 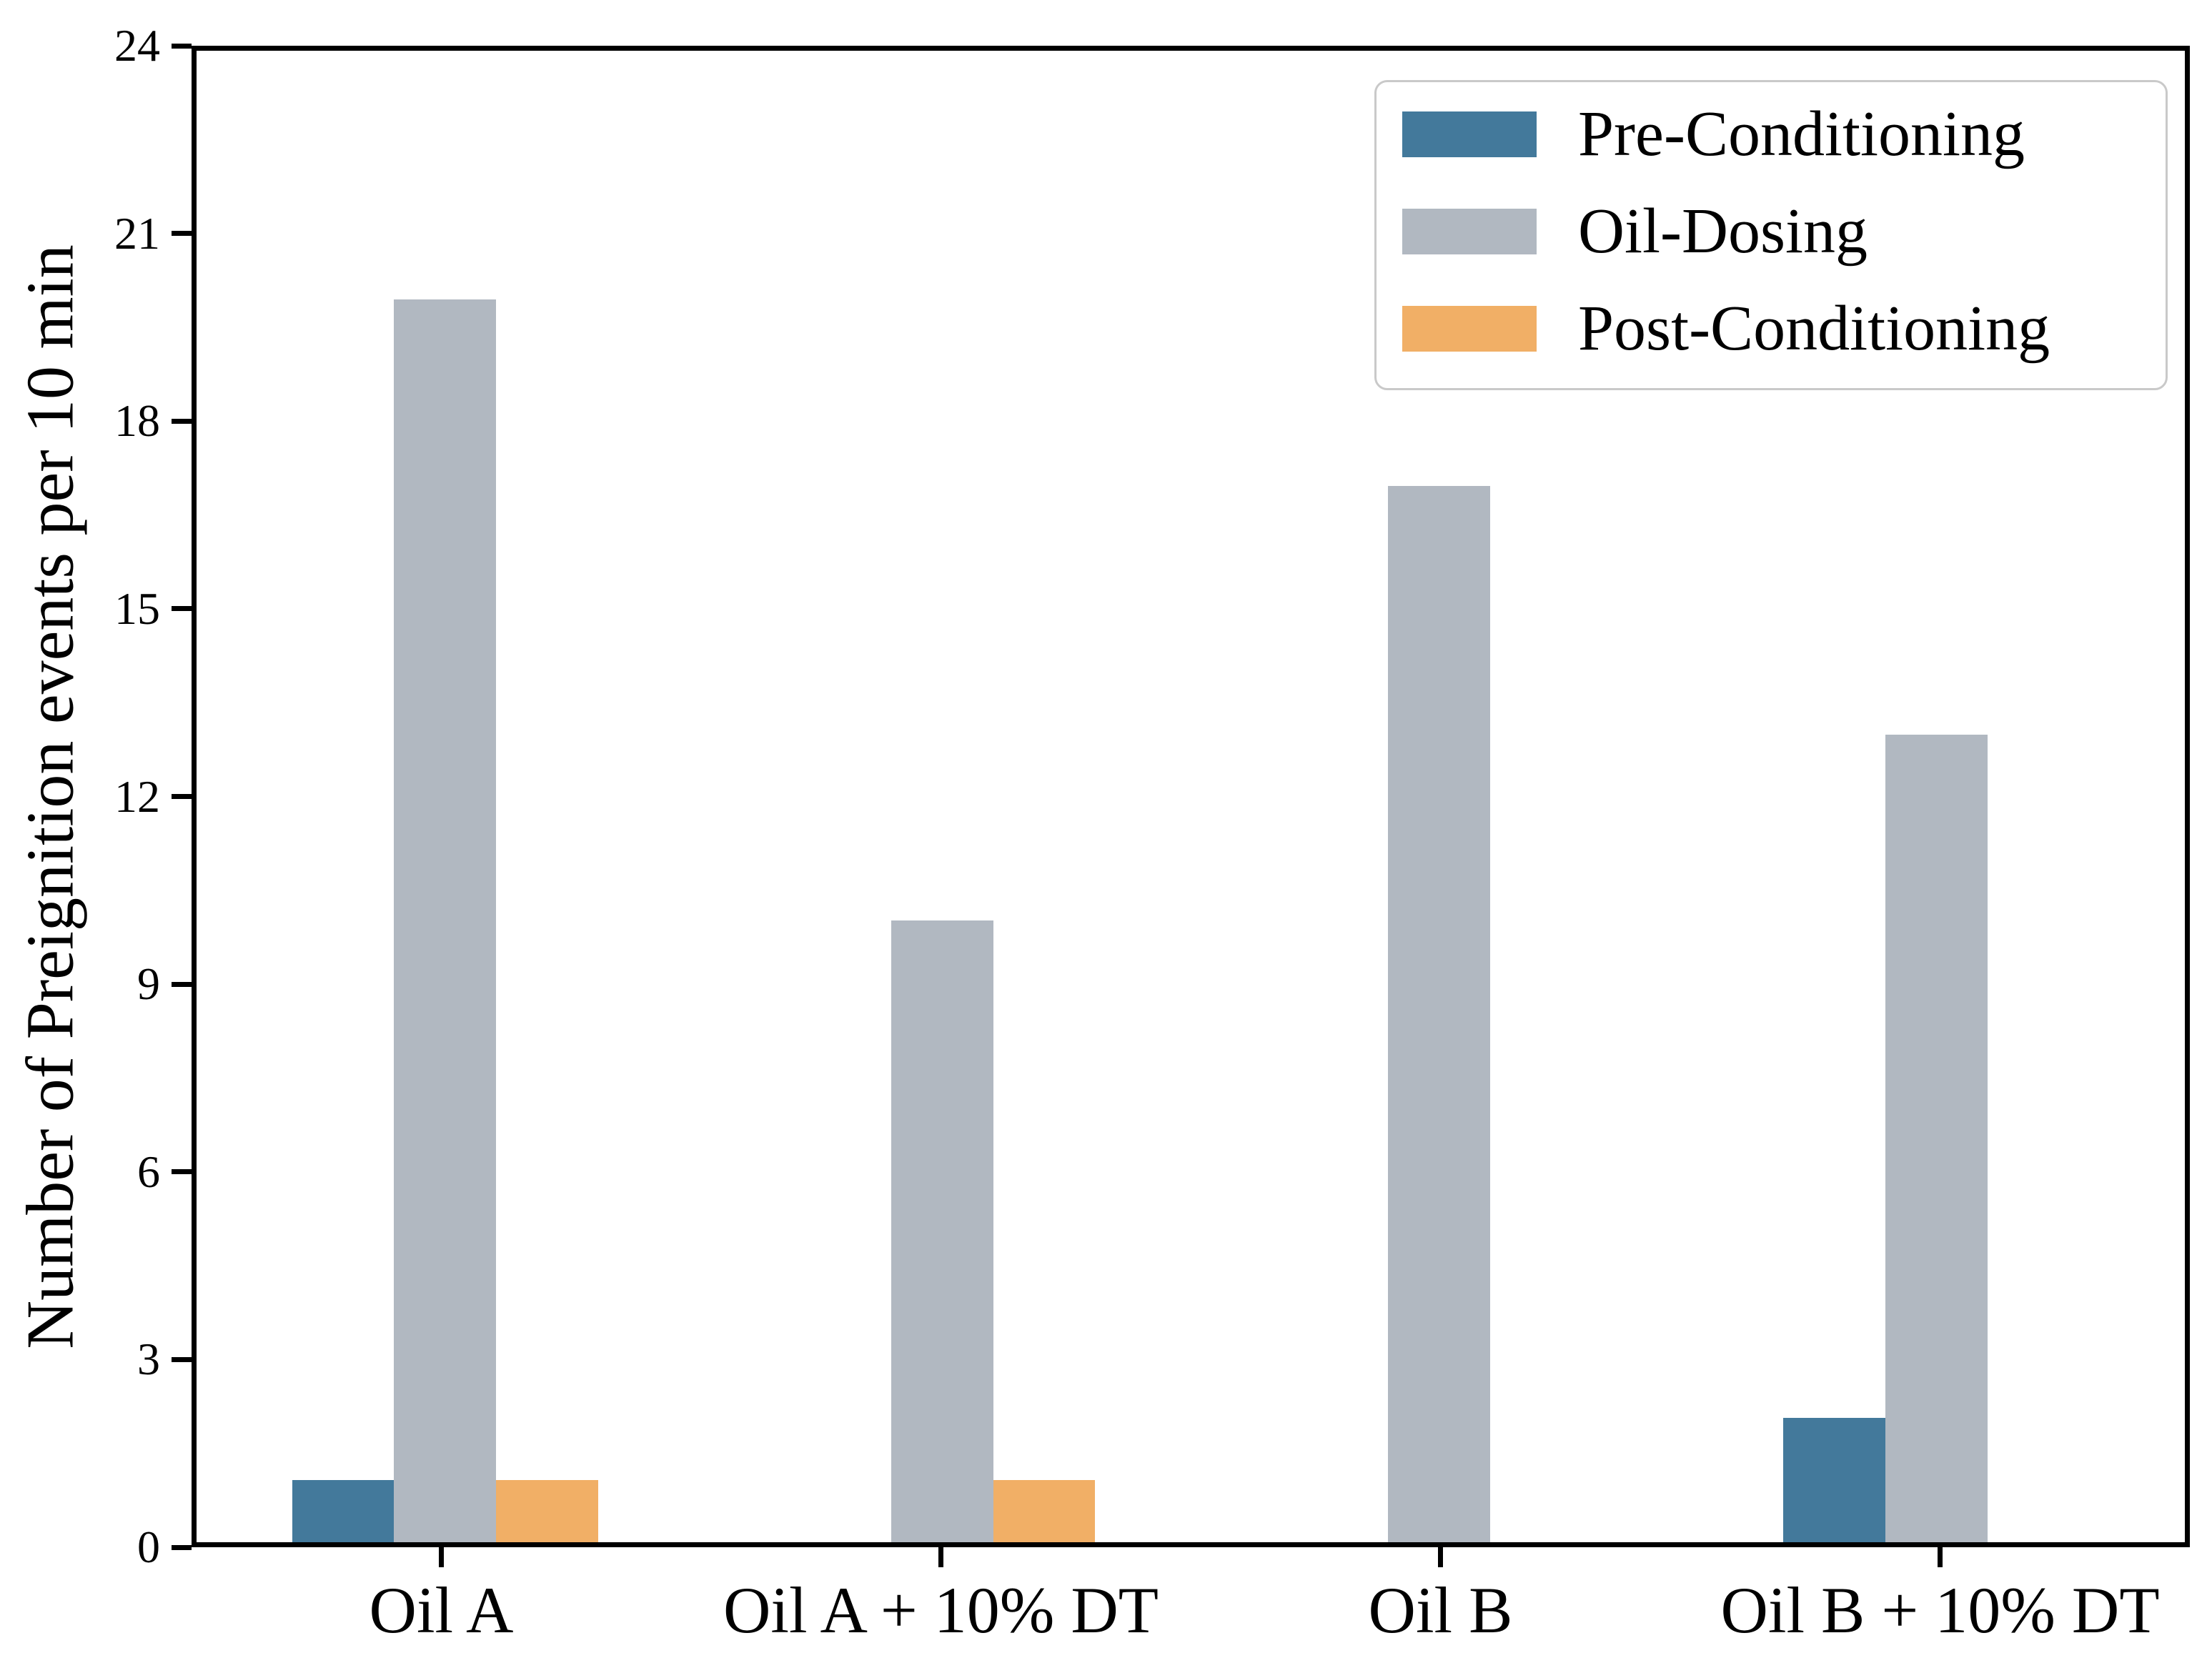 What do you see at coordinates (1044, 1511) in the screenshot?
I see `bar-post-conditioning-oil-a-10-dt` at bounding box center [1044, 1511].